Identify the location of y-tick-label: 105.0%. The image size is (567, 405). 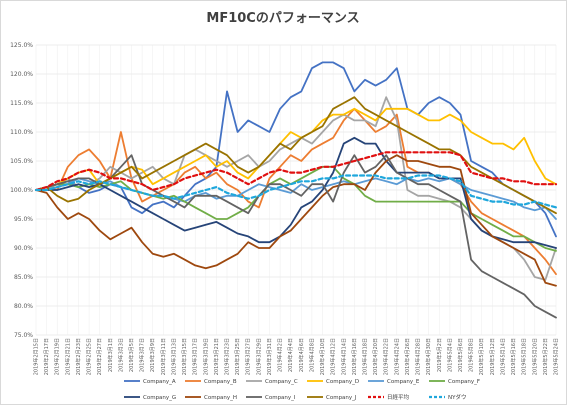
(21, 161).